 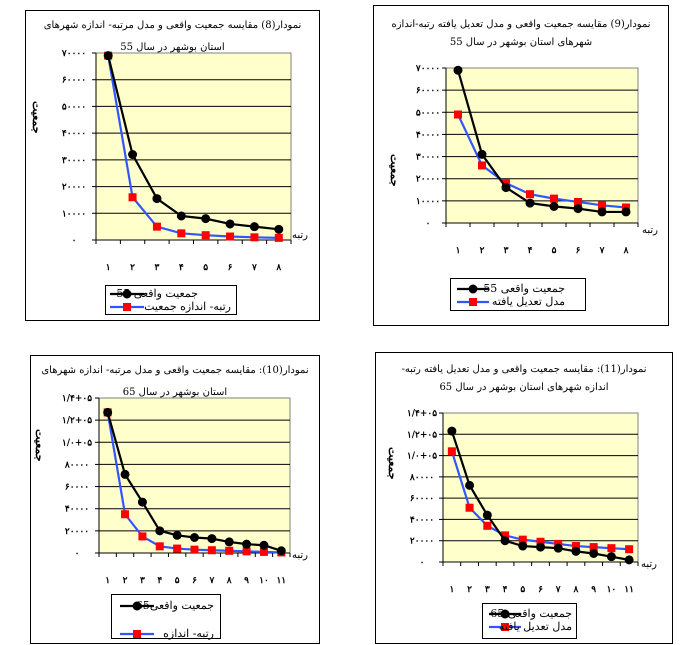 I want to click on y-tick-label: ۱/۰+۰۵, so click(x=422, y=457).